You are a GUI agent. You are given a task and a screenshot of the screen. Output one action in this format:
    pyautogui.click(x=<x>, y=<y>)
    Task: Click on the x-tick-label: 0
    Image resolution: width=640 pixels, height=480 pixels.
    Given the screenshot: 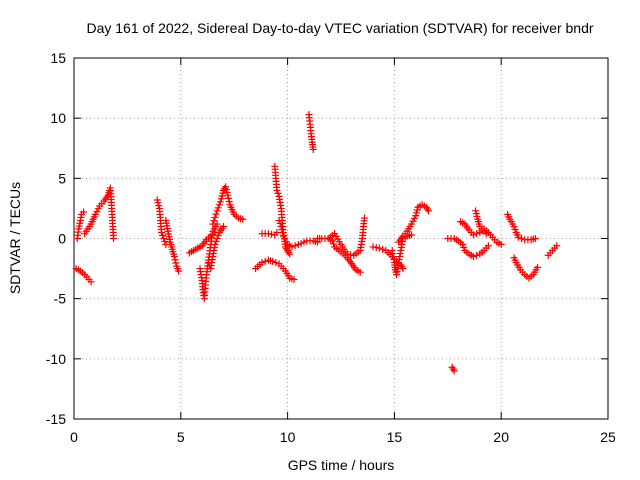 What is the action you would take?
    pyautogui.click(x=74, y=437)
    